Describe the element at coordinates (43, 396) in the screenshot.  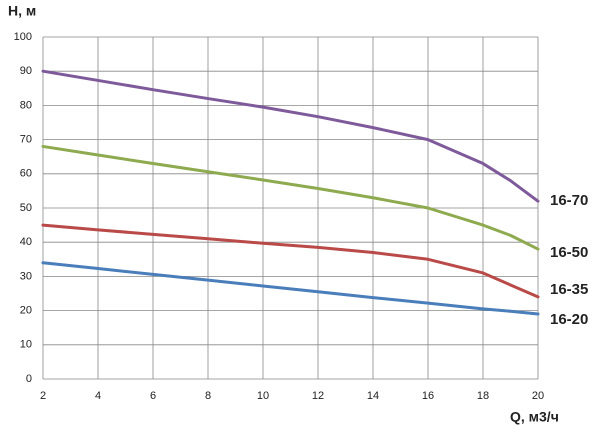
I see `x-tick-label: 2` at that location.